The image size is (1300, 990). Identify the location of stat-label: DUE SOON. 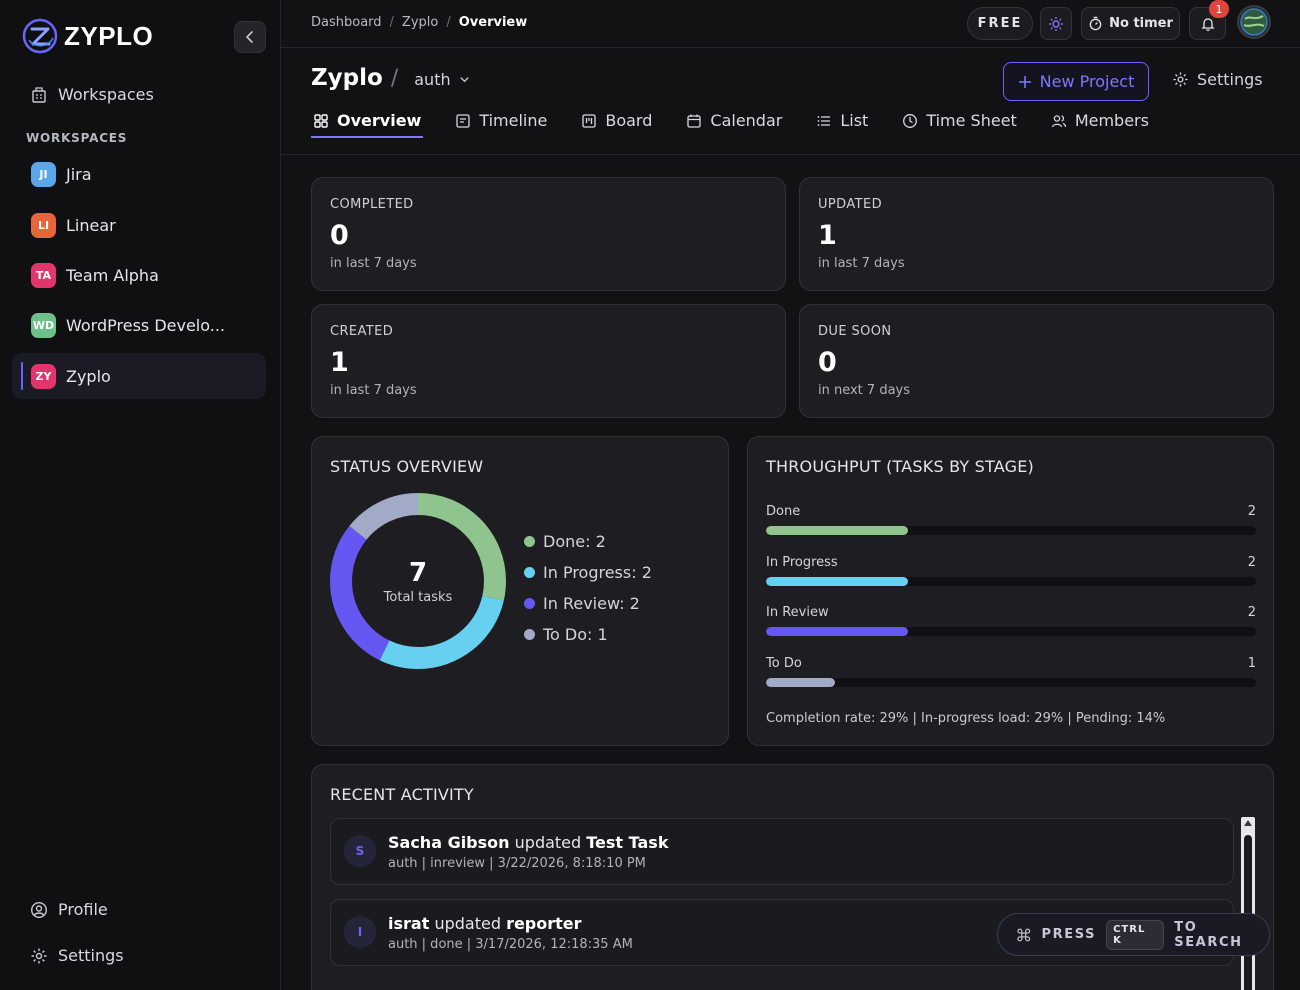
(855, 331).